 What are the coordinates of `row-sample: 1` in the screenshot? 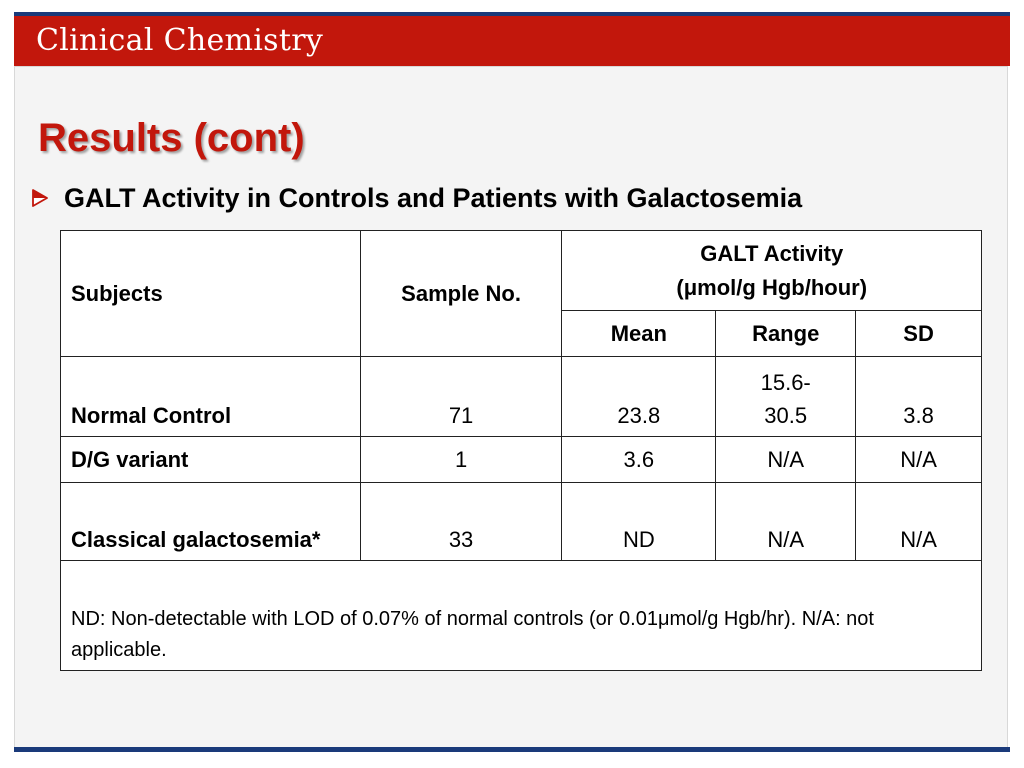 It's located at (461, 459).